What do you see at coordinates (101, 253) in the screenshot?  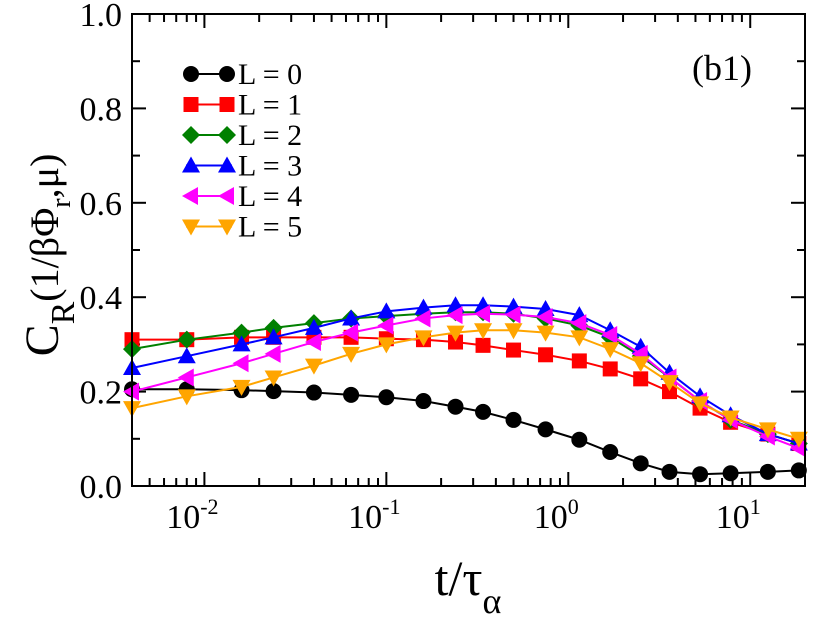 I see `y-tick-labels: 0.0 0.2 0.4 0.6 0.8 1.0` at bounding box center [101, 253].